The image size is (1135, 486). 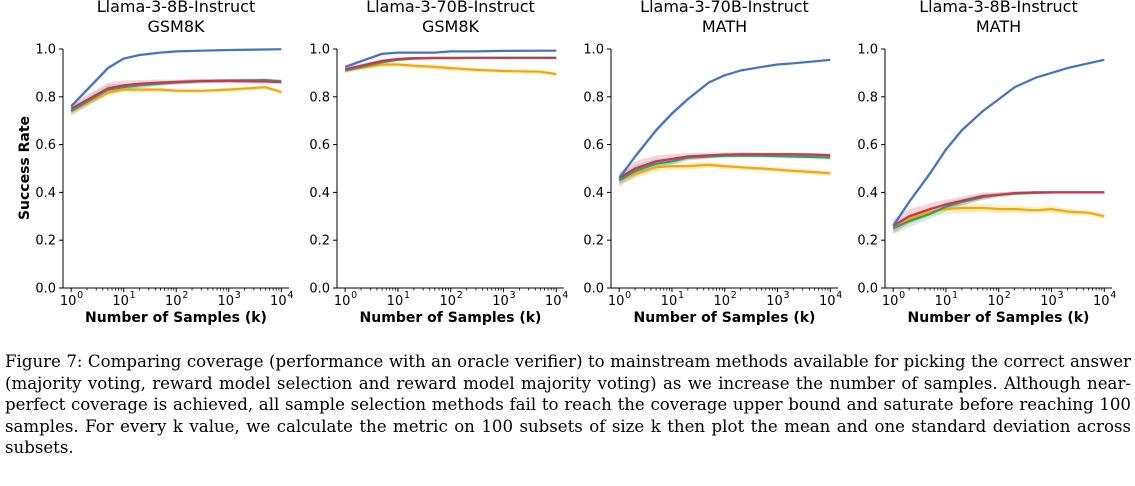 I want to click on series-line-reward_model, so click(x=724, y=168).